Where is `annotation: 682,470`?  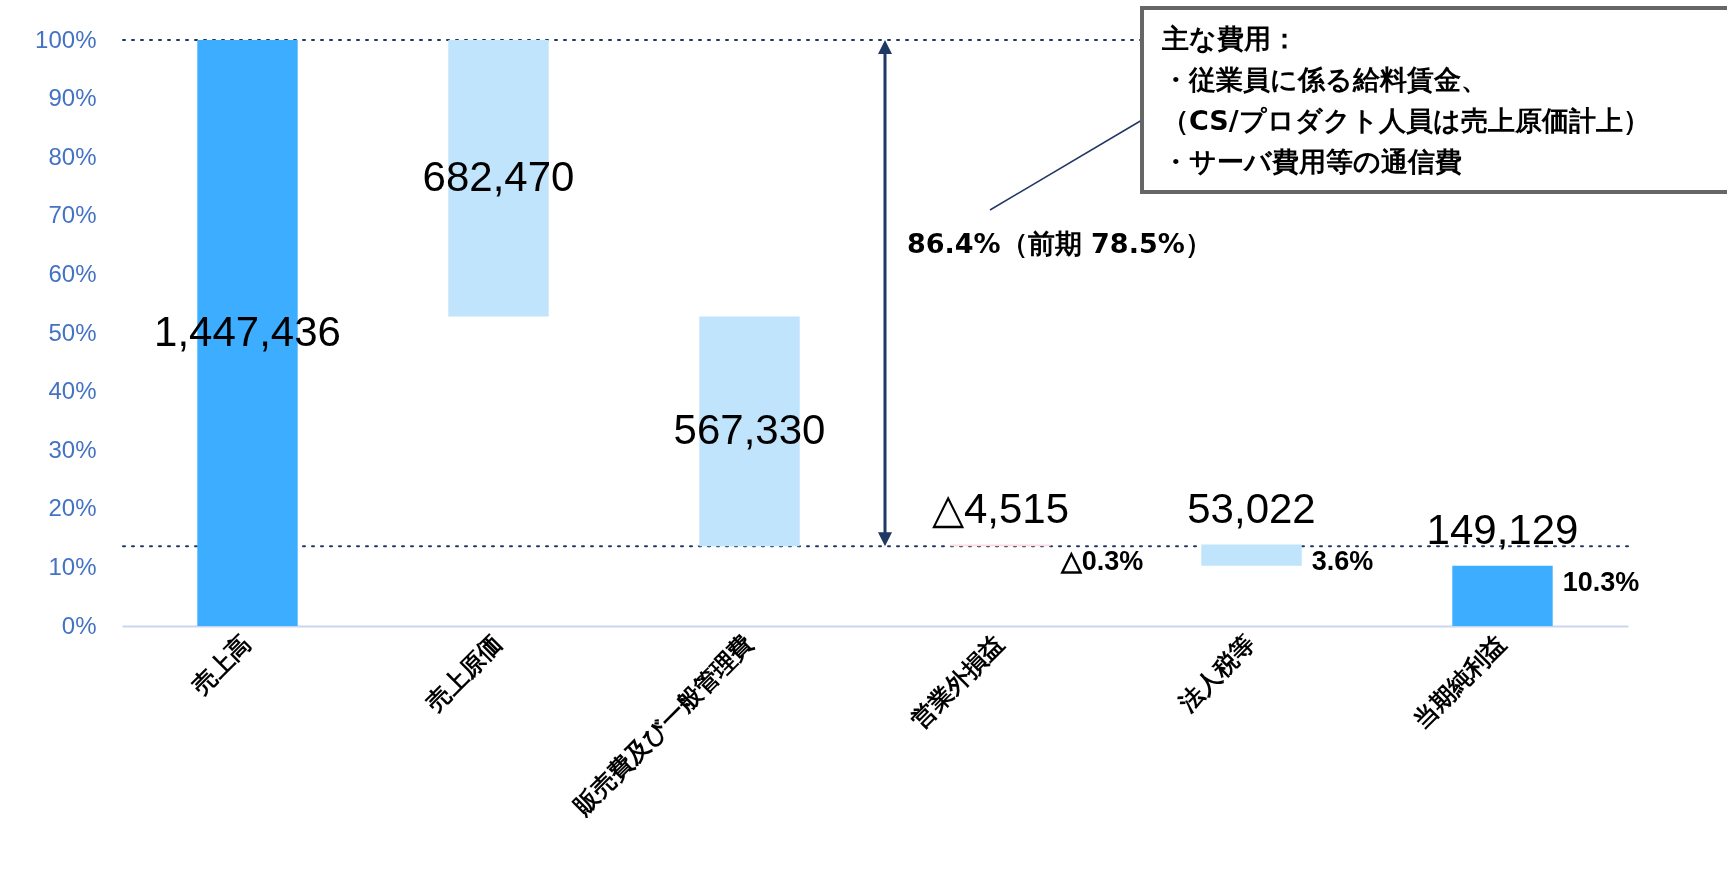 annotation: 682,470 is located at coordinates (498, 177).